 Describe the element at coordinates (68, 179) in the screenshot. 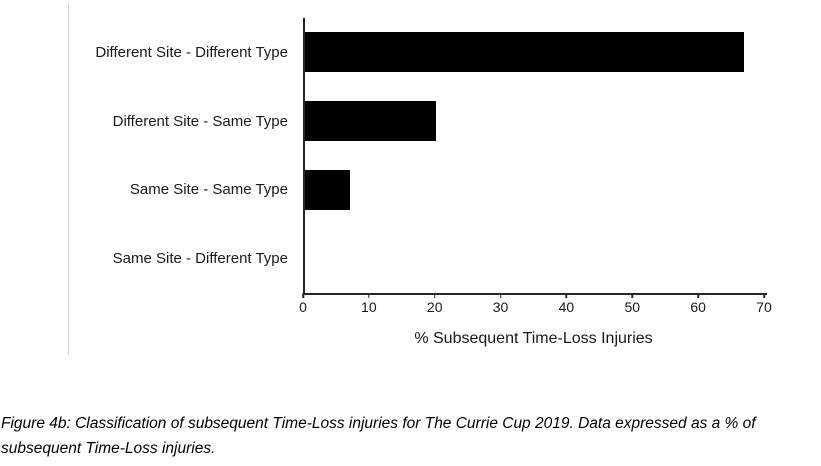

I see `figure-left-border-line` at that location.